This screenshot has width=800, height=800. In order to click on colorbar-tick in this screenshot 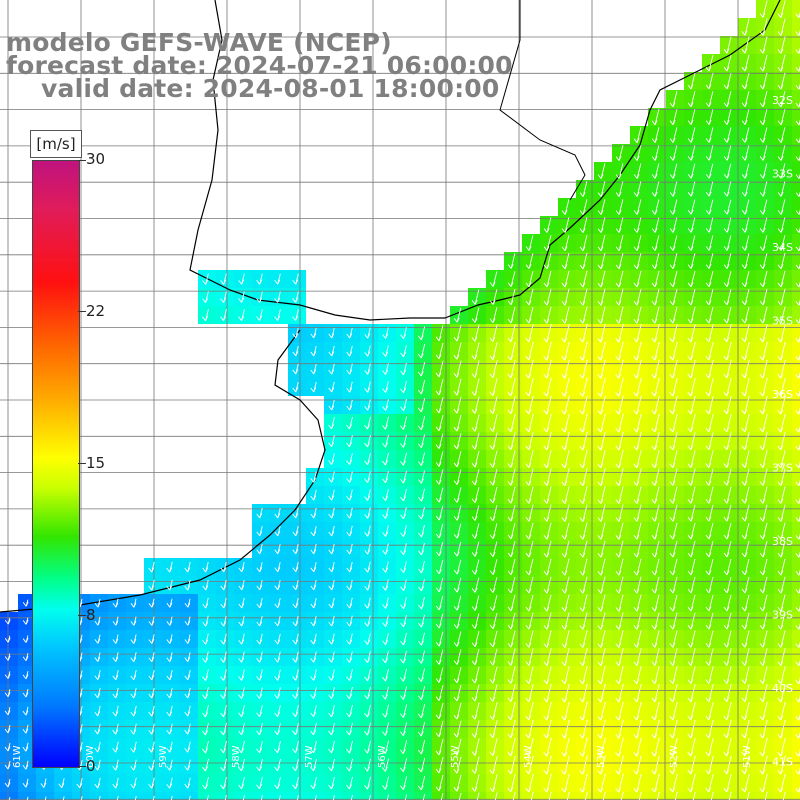, I will do `click(82, 766)`.